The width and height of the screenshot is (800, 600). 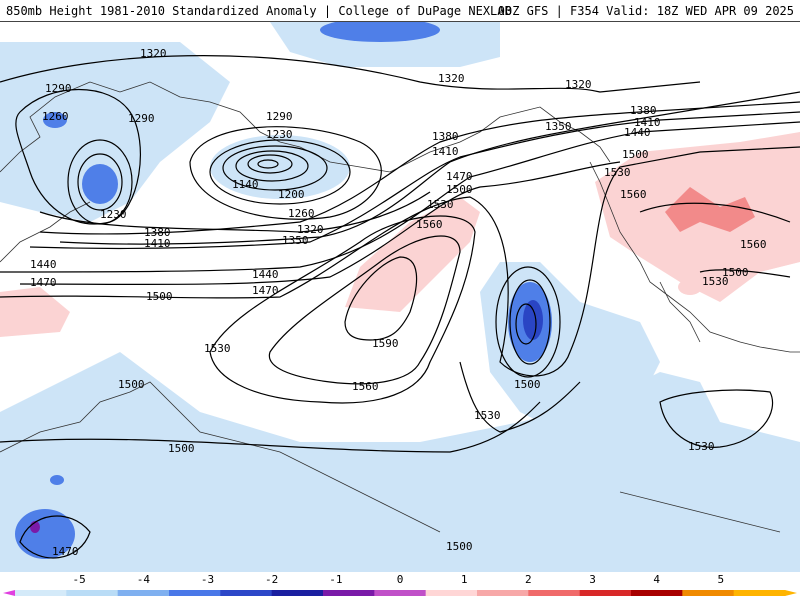 I want to click on negative-anomaly-nw, so click(x=115, y=132).